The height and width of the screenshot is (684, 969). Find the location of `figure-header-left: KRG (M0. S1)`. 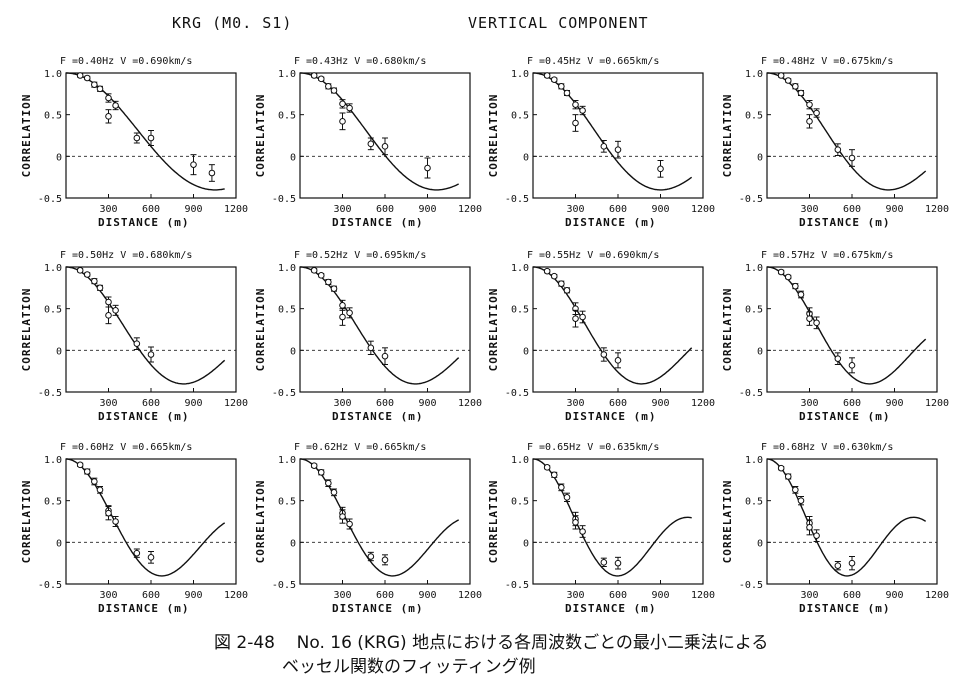

figure-header-left: KRG (M0. S1) is located at coordinates (232, 23).